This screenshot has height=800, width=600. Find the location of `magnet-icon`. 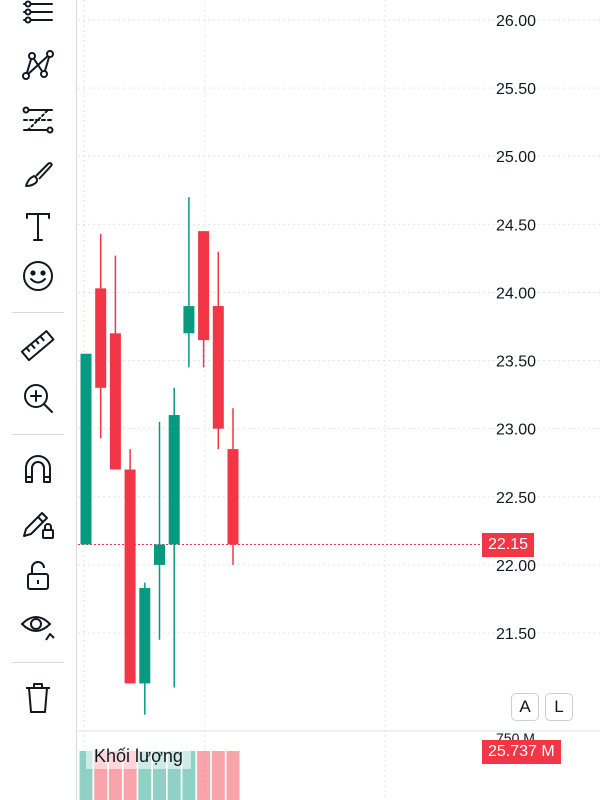

magnet-icon is located at coordinates (38, 470).